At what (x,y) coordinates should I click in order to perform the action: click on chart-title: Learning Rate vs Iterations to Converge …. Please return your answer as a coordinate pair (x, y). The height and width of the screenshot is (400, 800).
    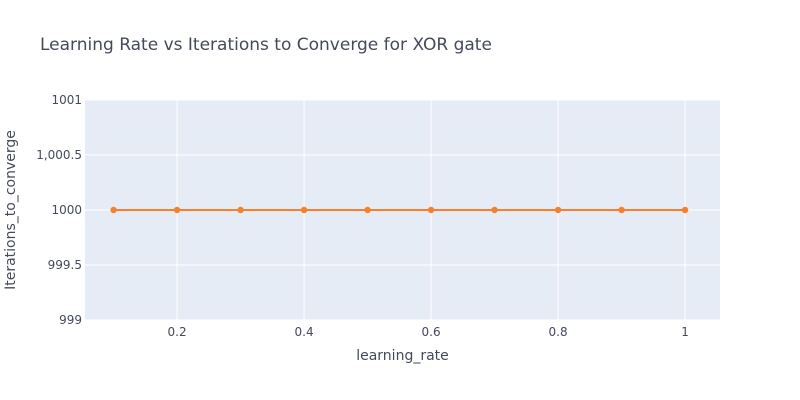
    Looking at the image, I should click on (266, 45).